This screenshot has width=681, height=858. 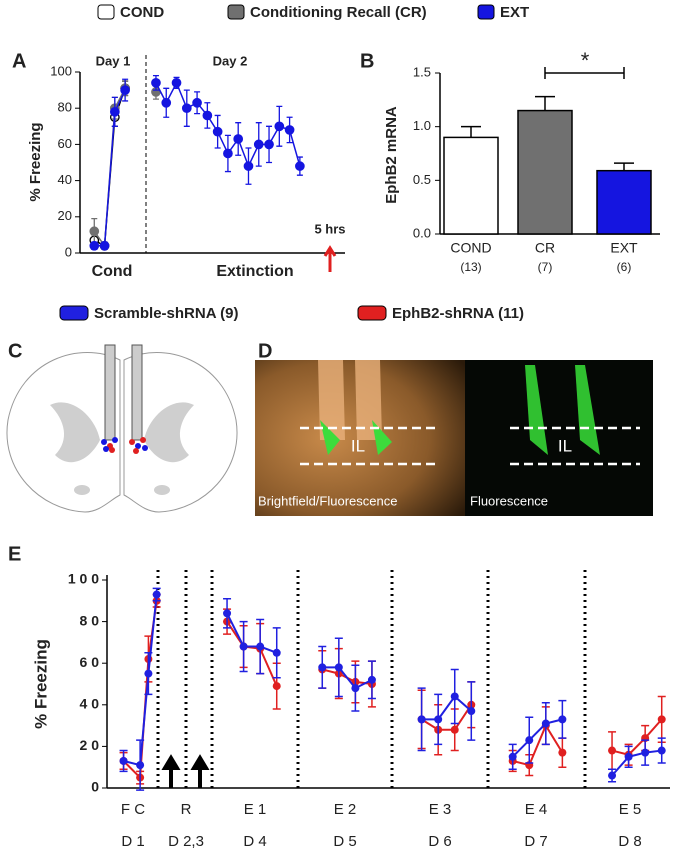 What do you see at coordinates (15, 351) in the screenshot?
I see `panel-label: C` at bounding box center [15, 351].